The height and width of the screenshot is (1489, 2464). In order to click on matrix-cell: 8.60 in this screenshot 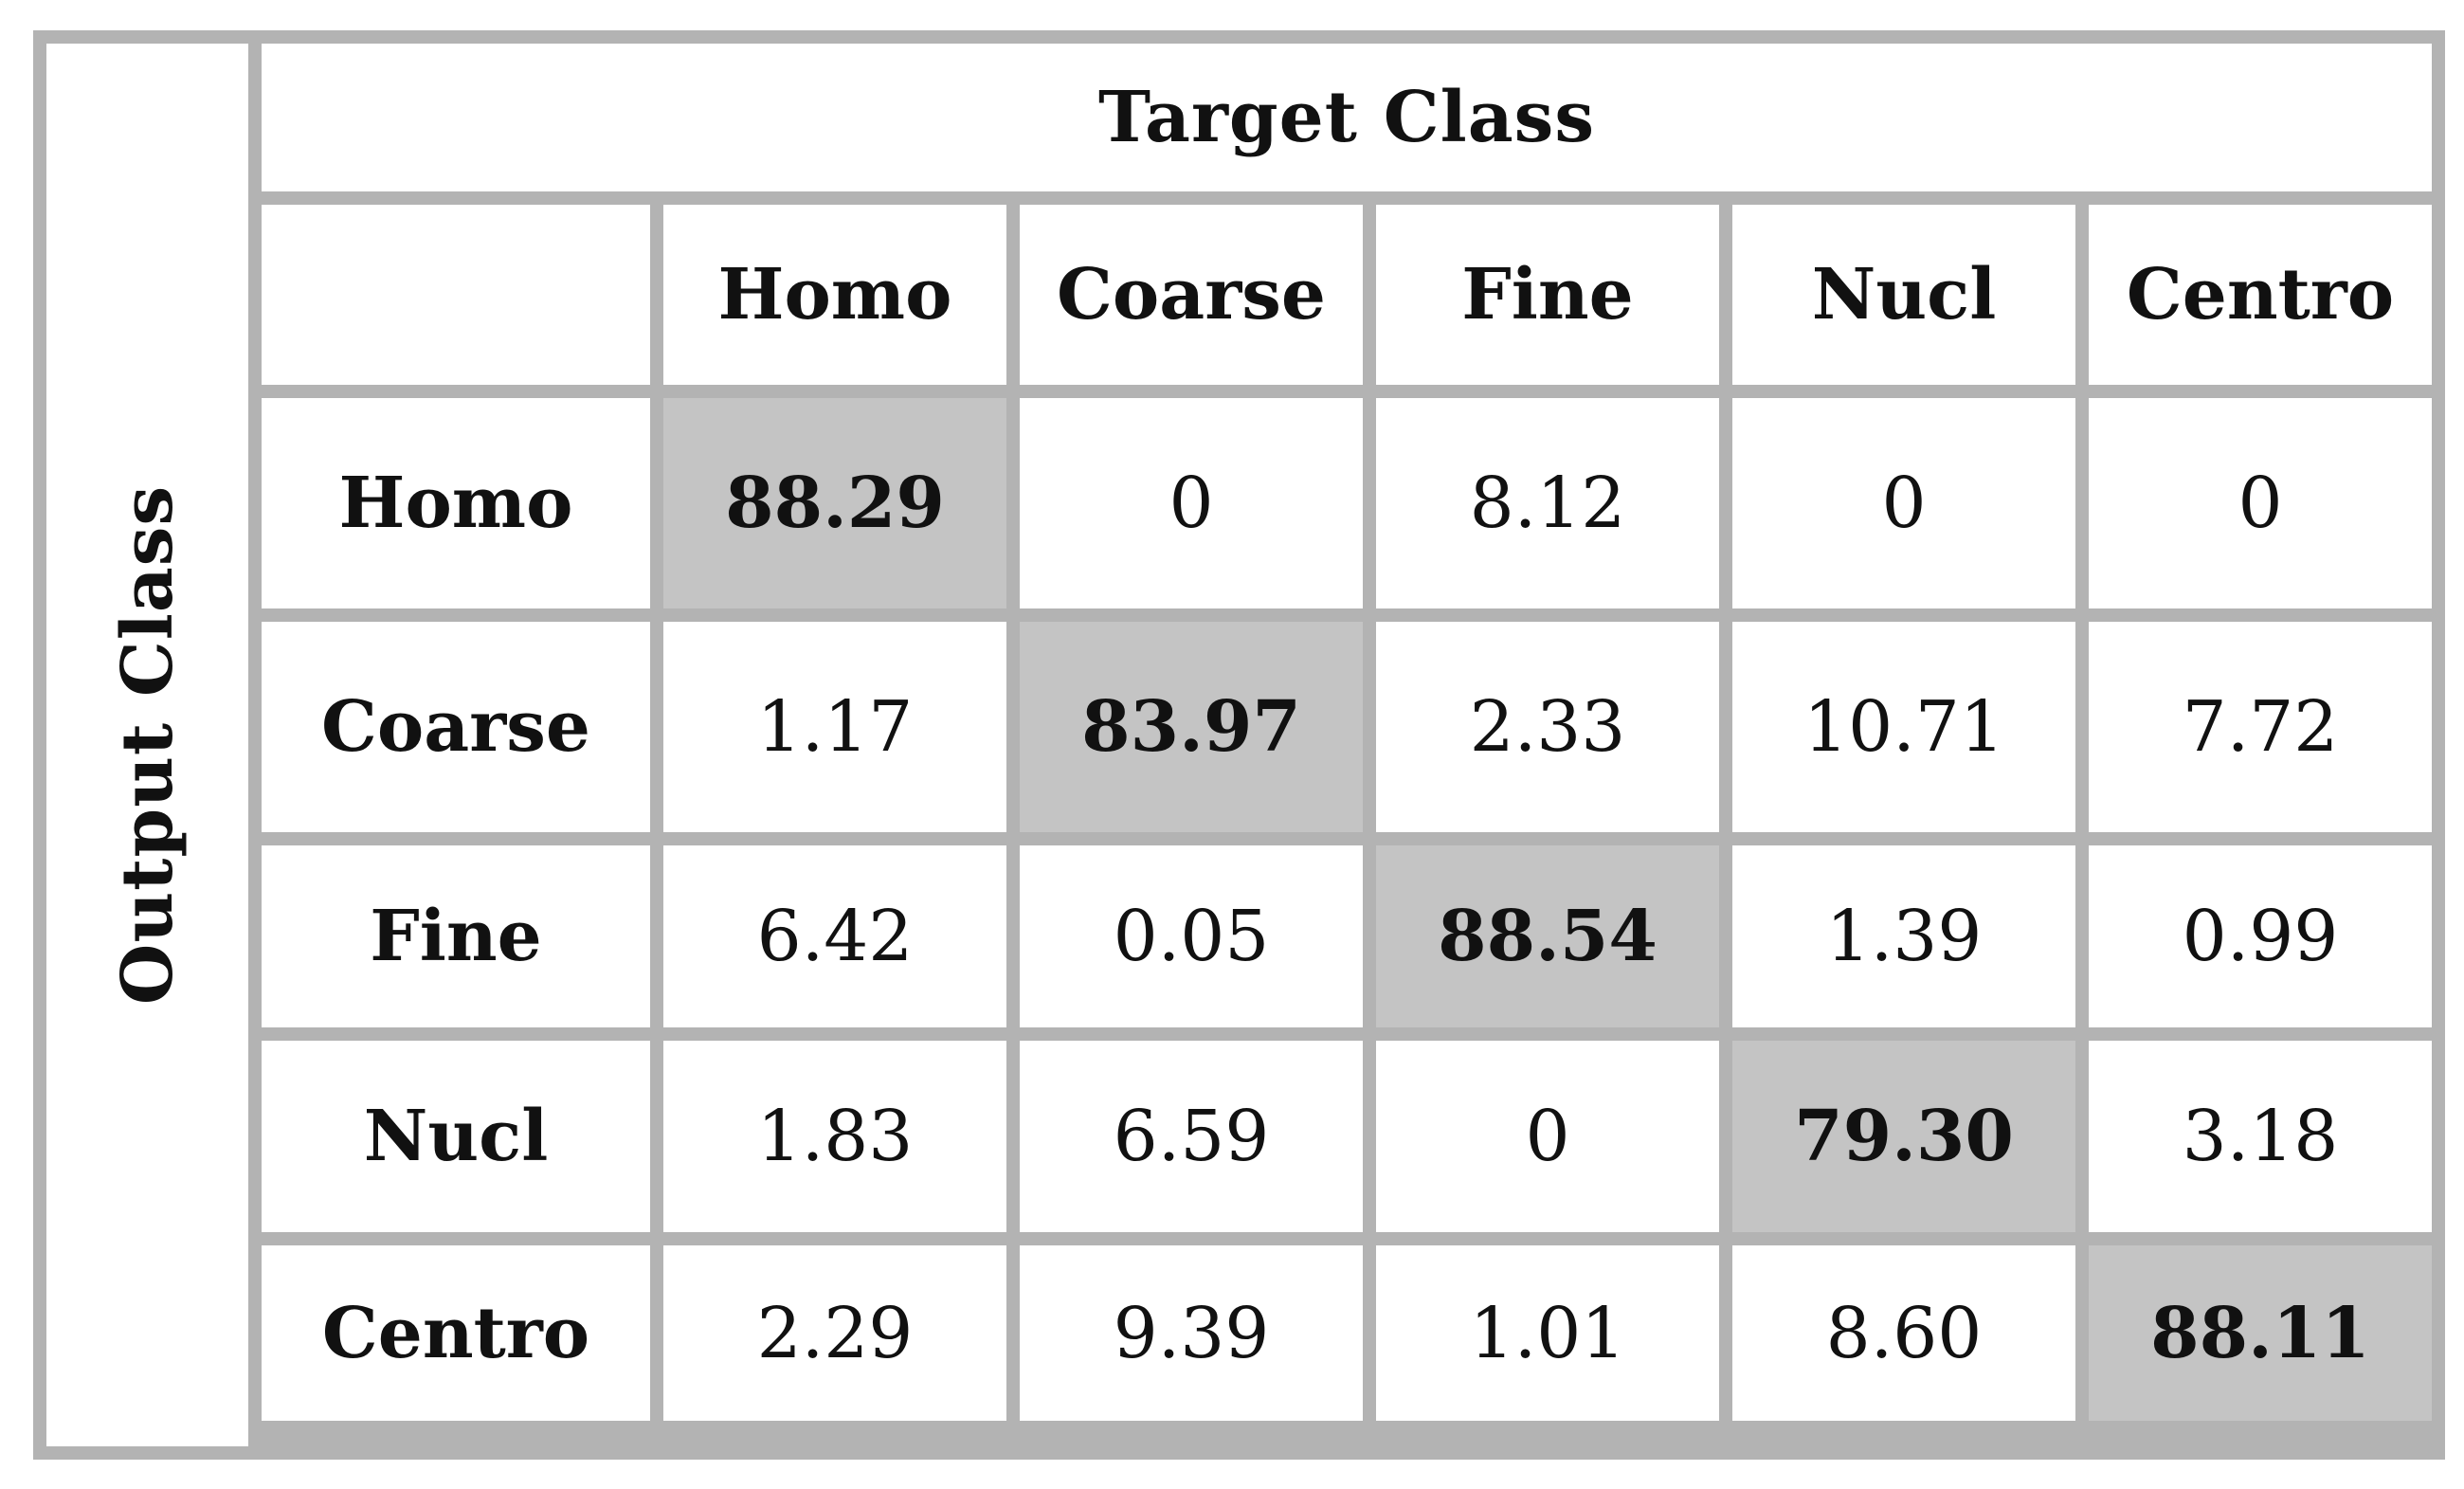, I will do `click(1904, 1333)`.